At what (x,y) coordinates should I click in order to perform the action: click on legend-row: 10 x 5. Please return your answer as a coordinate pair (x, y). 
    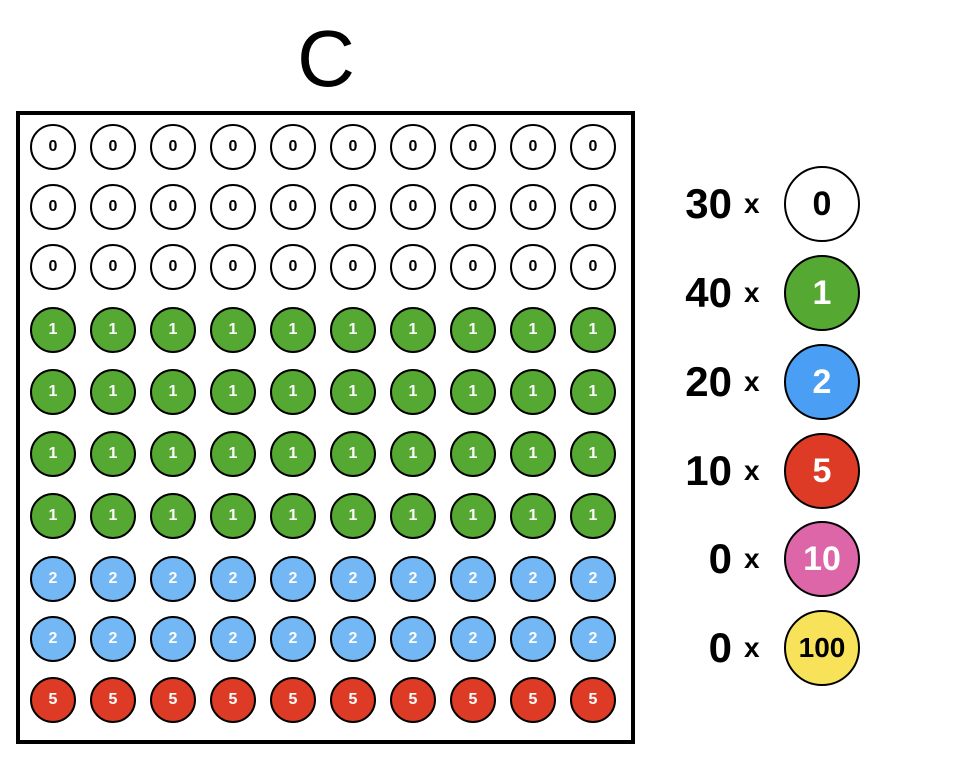
    Looking at the image, I should click on (762, 471).